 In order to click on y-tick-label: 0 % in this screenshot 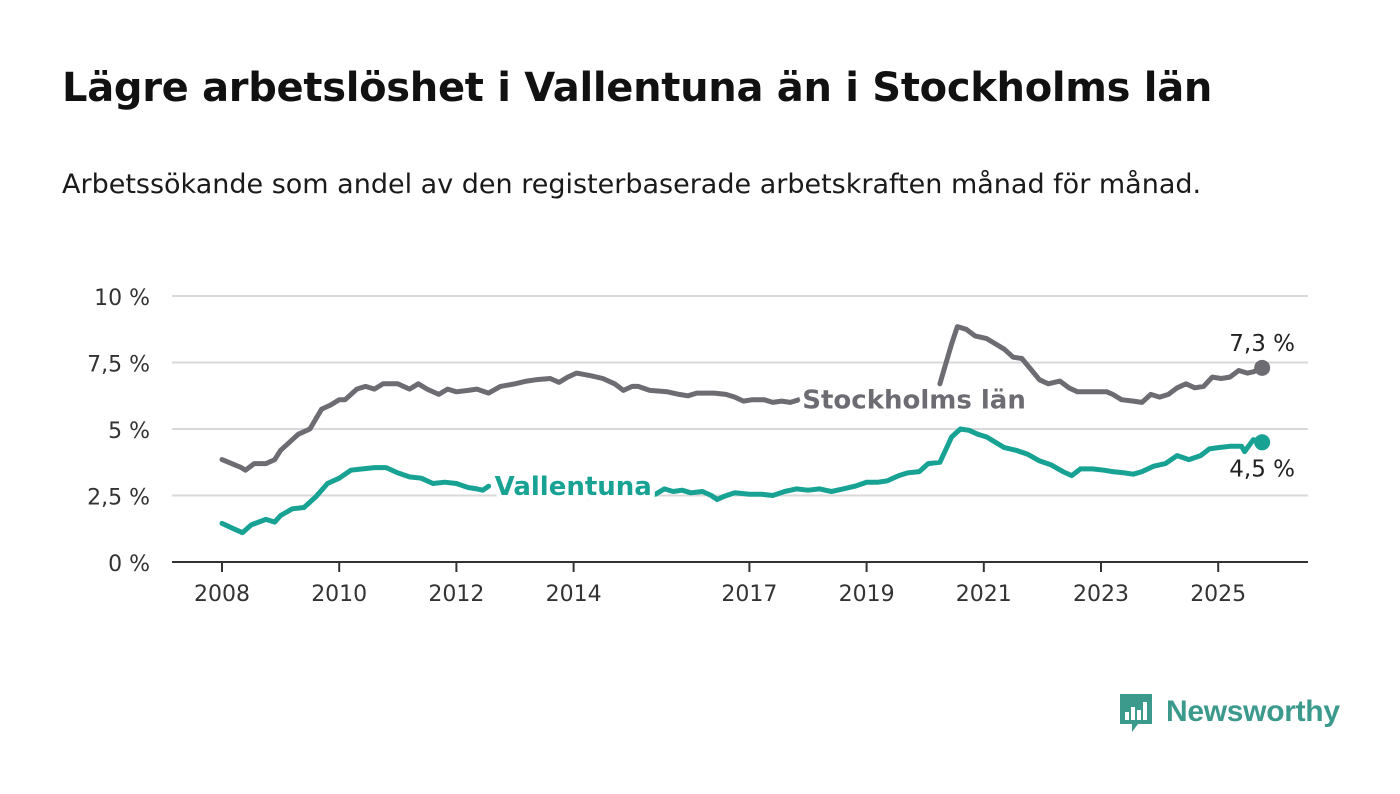, I will do `click(129, 564)`.